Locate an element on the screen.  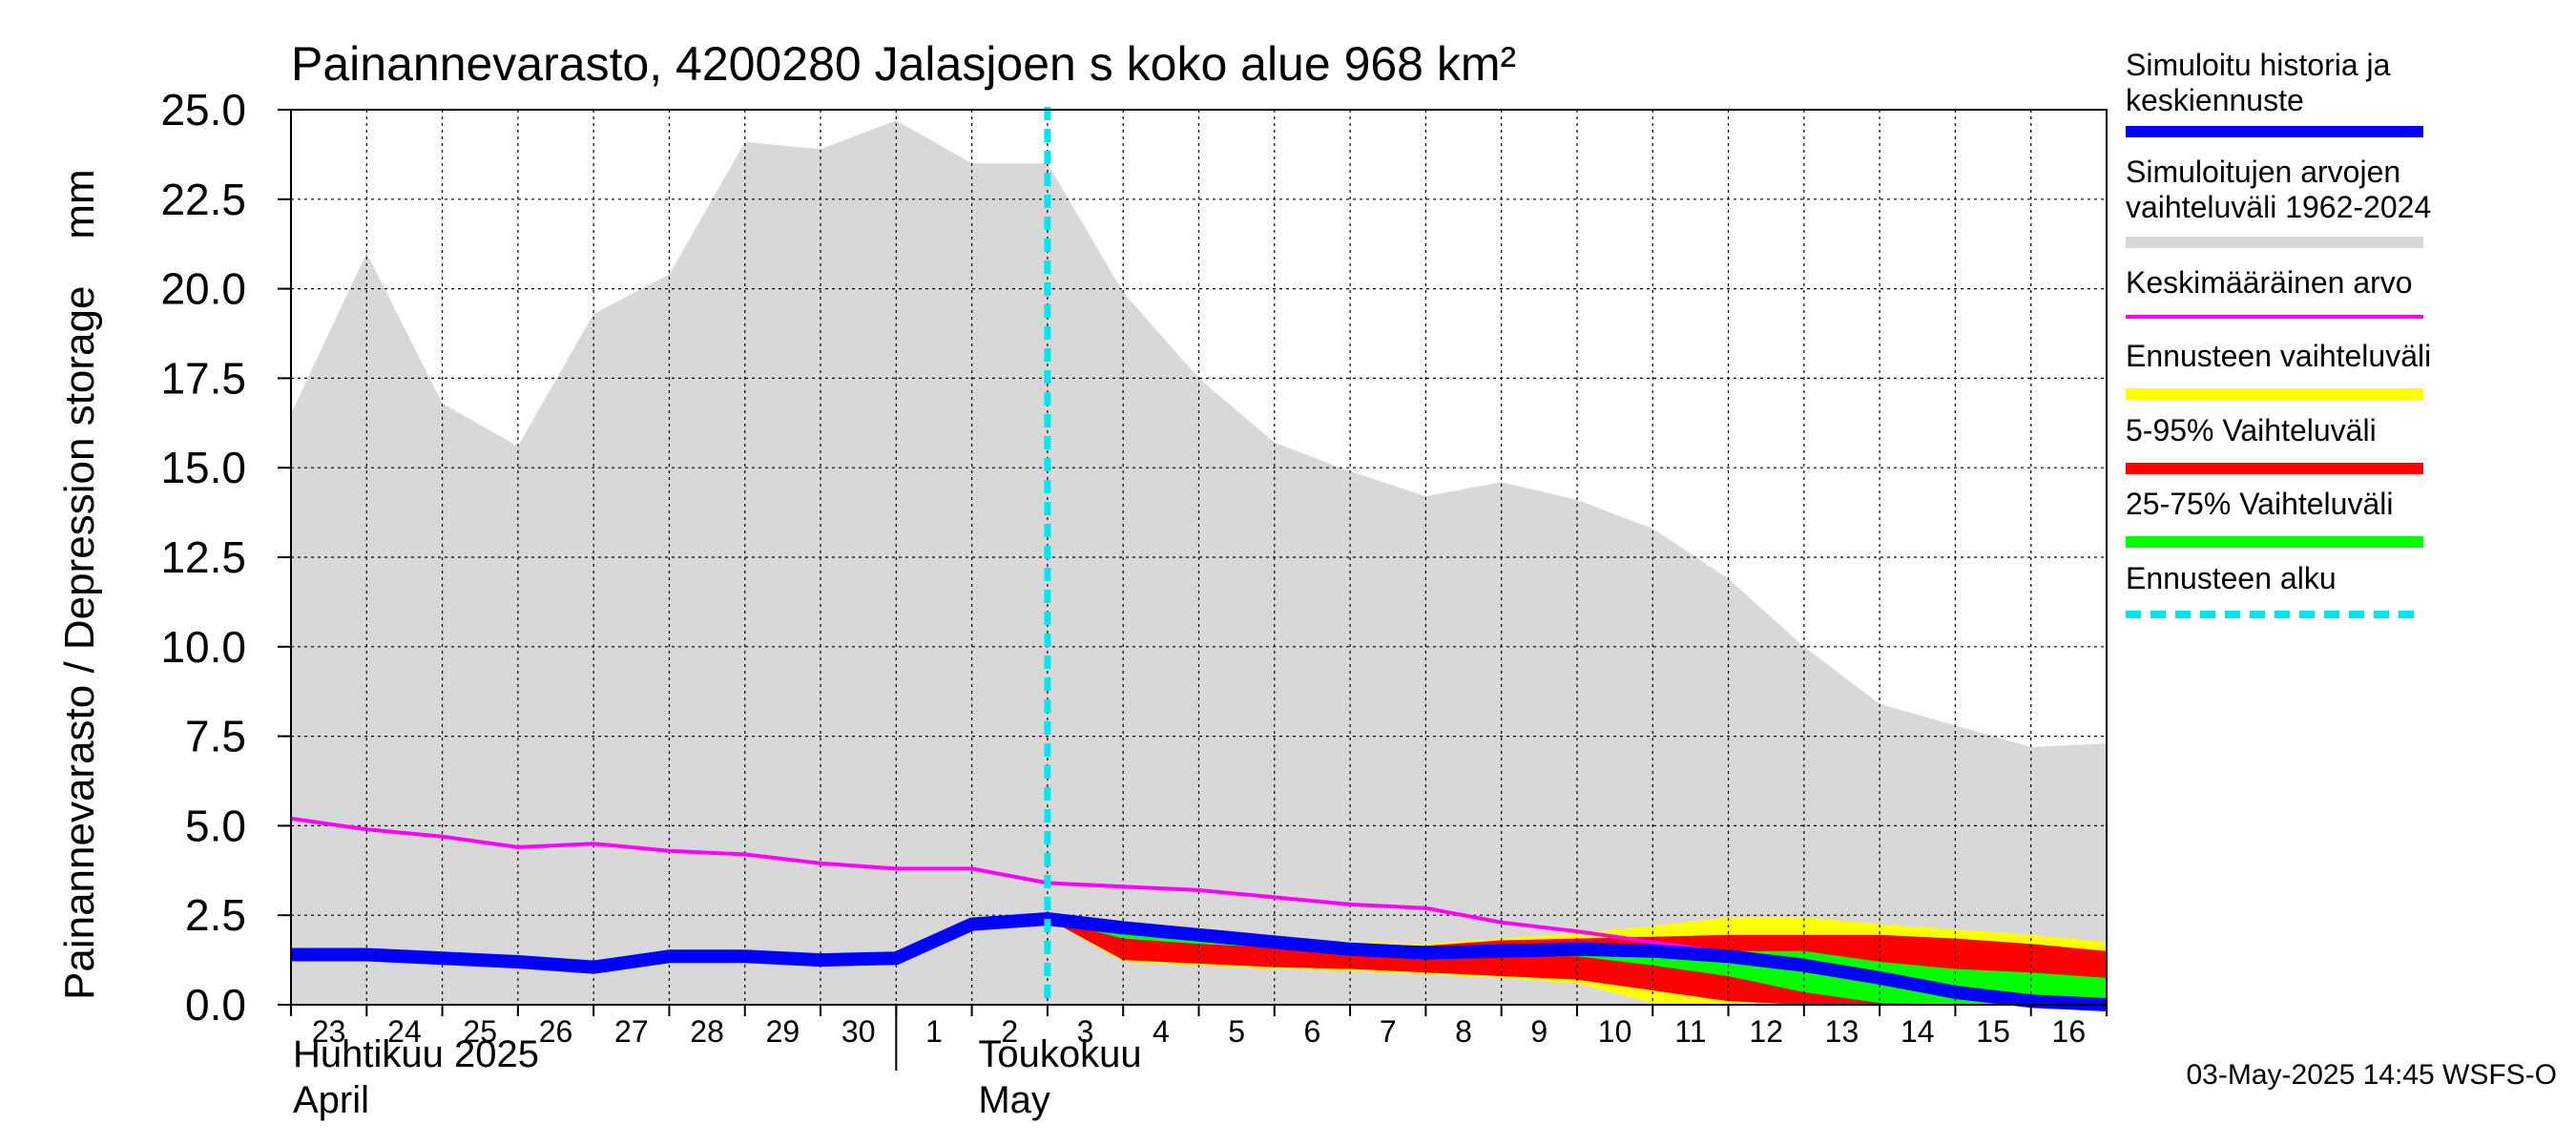
y-tick-label: 15.0 is located at coordinates (203, 468).